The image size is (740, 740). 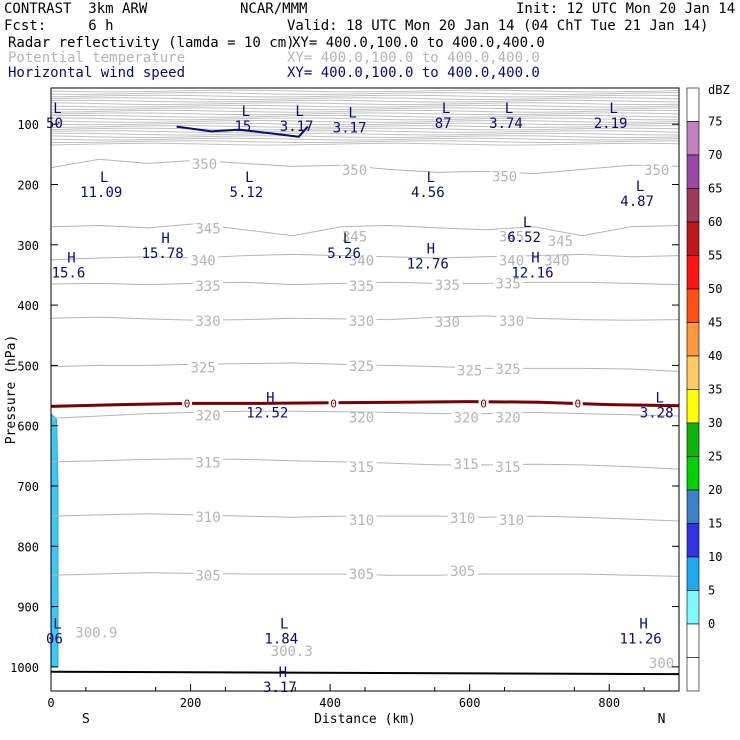 I want to click on theta-label: 340, so click(x=511, y=262).